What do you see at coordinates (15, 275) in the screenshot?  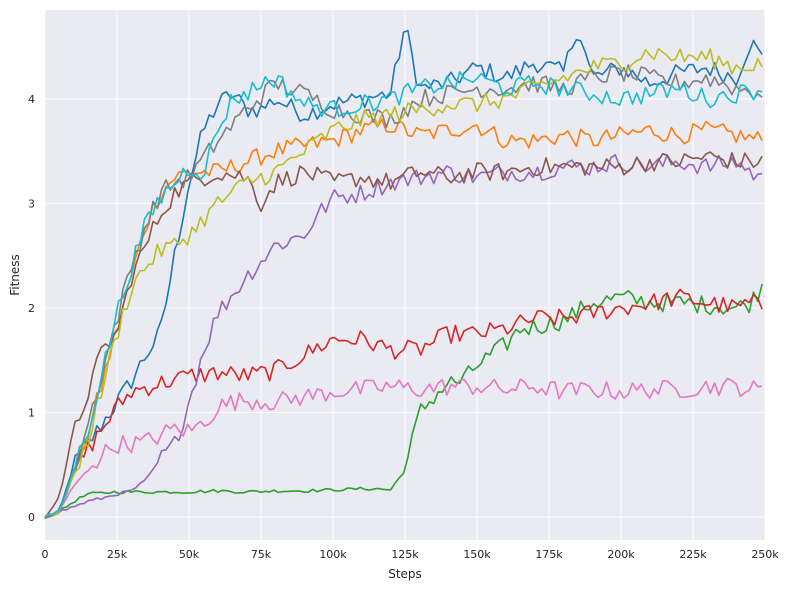 I see `y-axis-label: Fitness` at bounding box center [15, 275].